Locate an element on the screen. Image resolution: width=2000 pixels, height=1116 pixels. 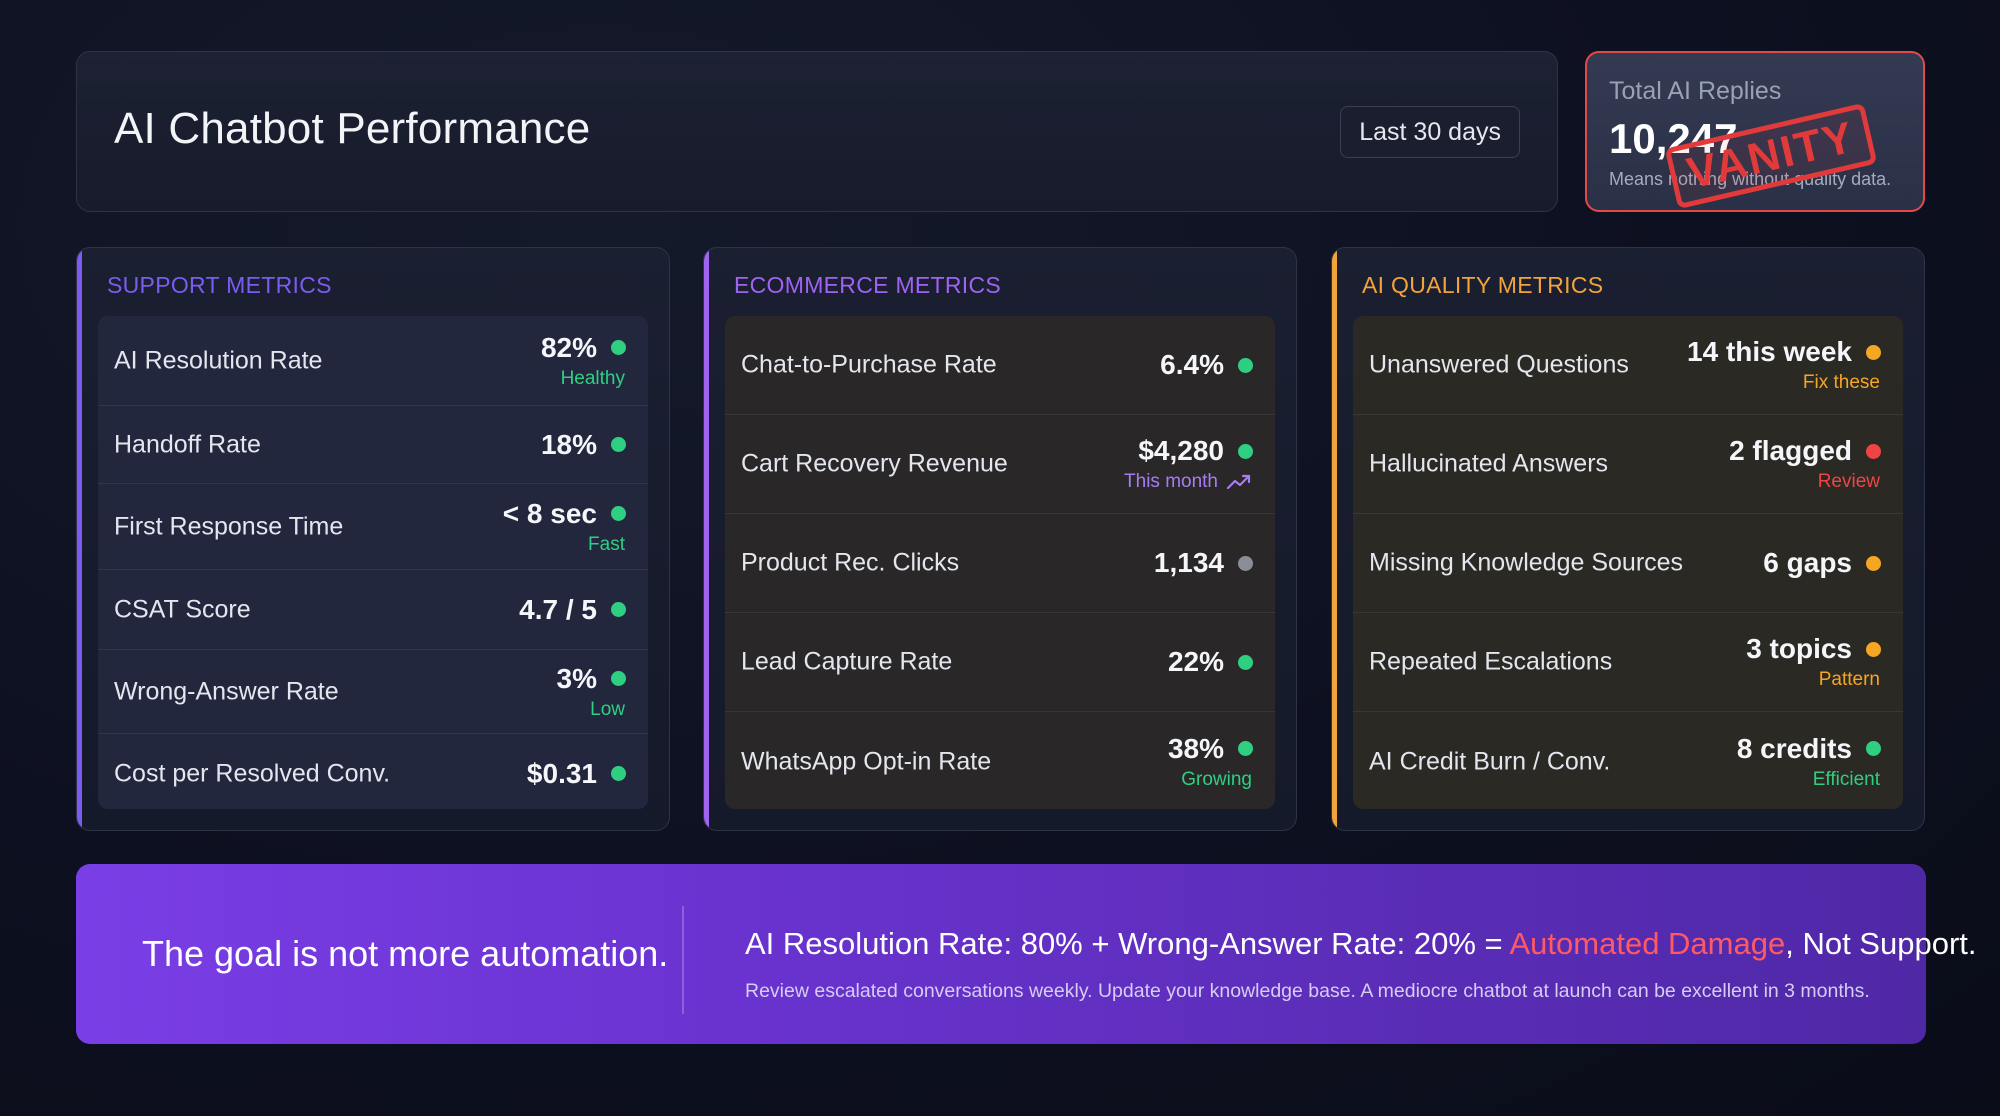
metric-value-line: 14 this week is located at coordinates (1784, 352).